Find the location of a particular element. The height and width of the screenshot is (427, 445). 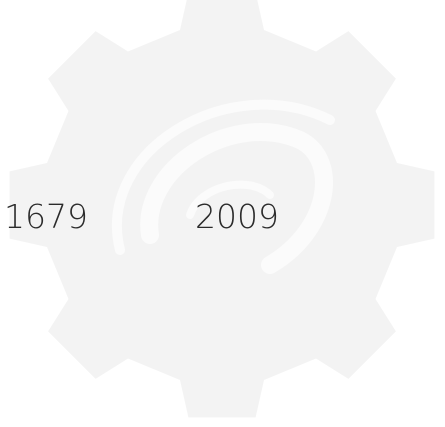

swirl-arc is located at coordinates (230, 199).